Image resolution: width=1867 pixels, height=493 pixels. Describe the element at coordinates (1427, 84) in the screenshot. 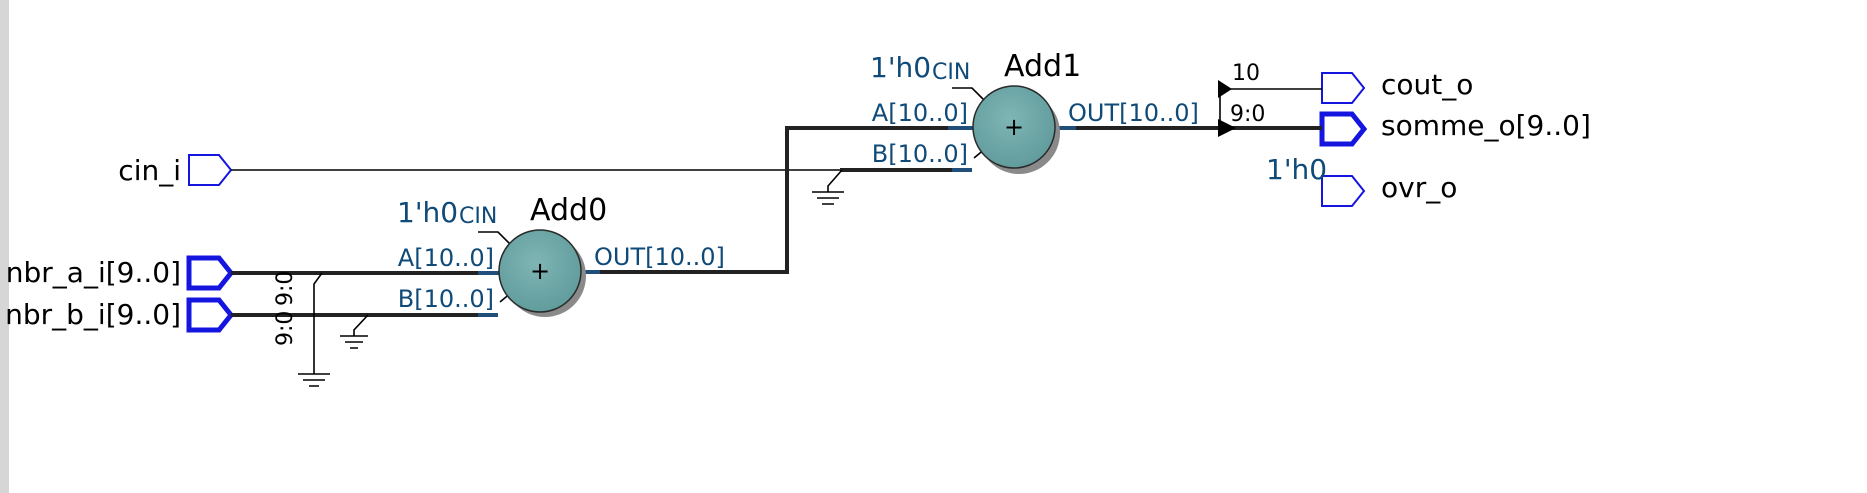

I see `cout-o-label: cout_o` at that location.